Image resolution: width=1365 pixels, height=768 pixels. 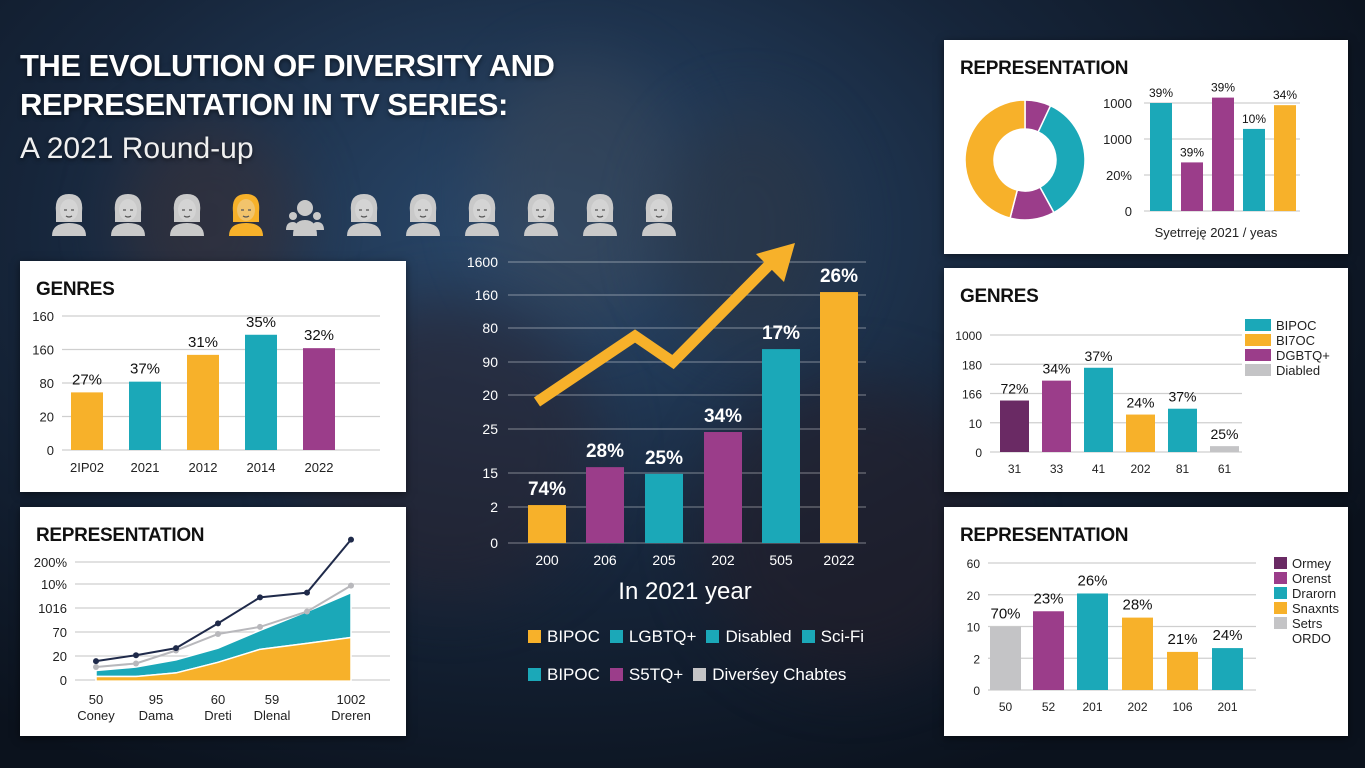 I want to click on y-tick-label: 166, so click(x=972, y=395).